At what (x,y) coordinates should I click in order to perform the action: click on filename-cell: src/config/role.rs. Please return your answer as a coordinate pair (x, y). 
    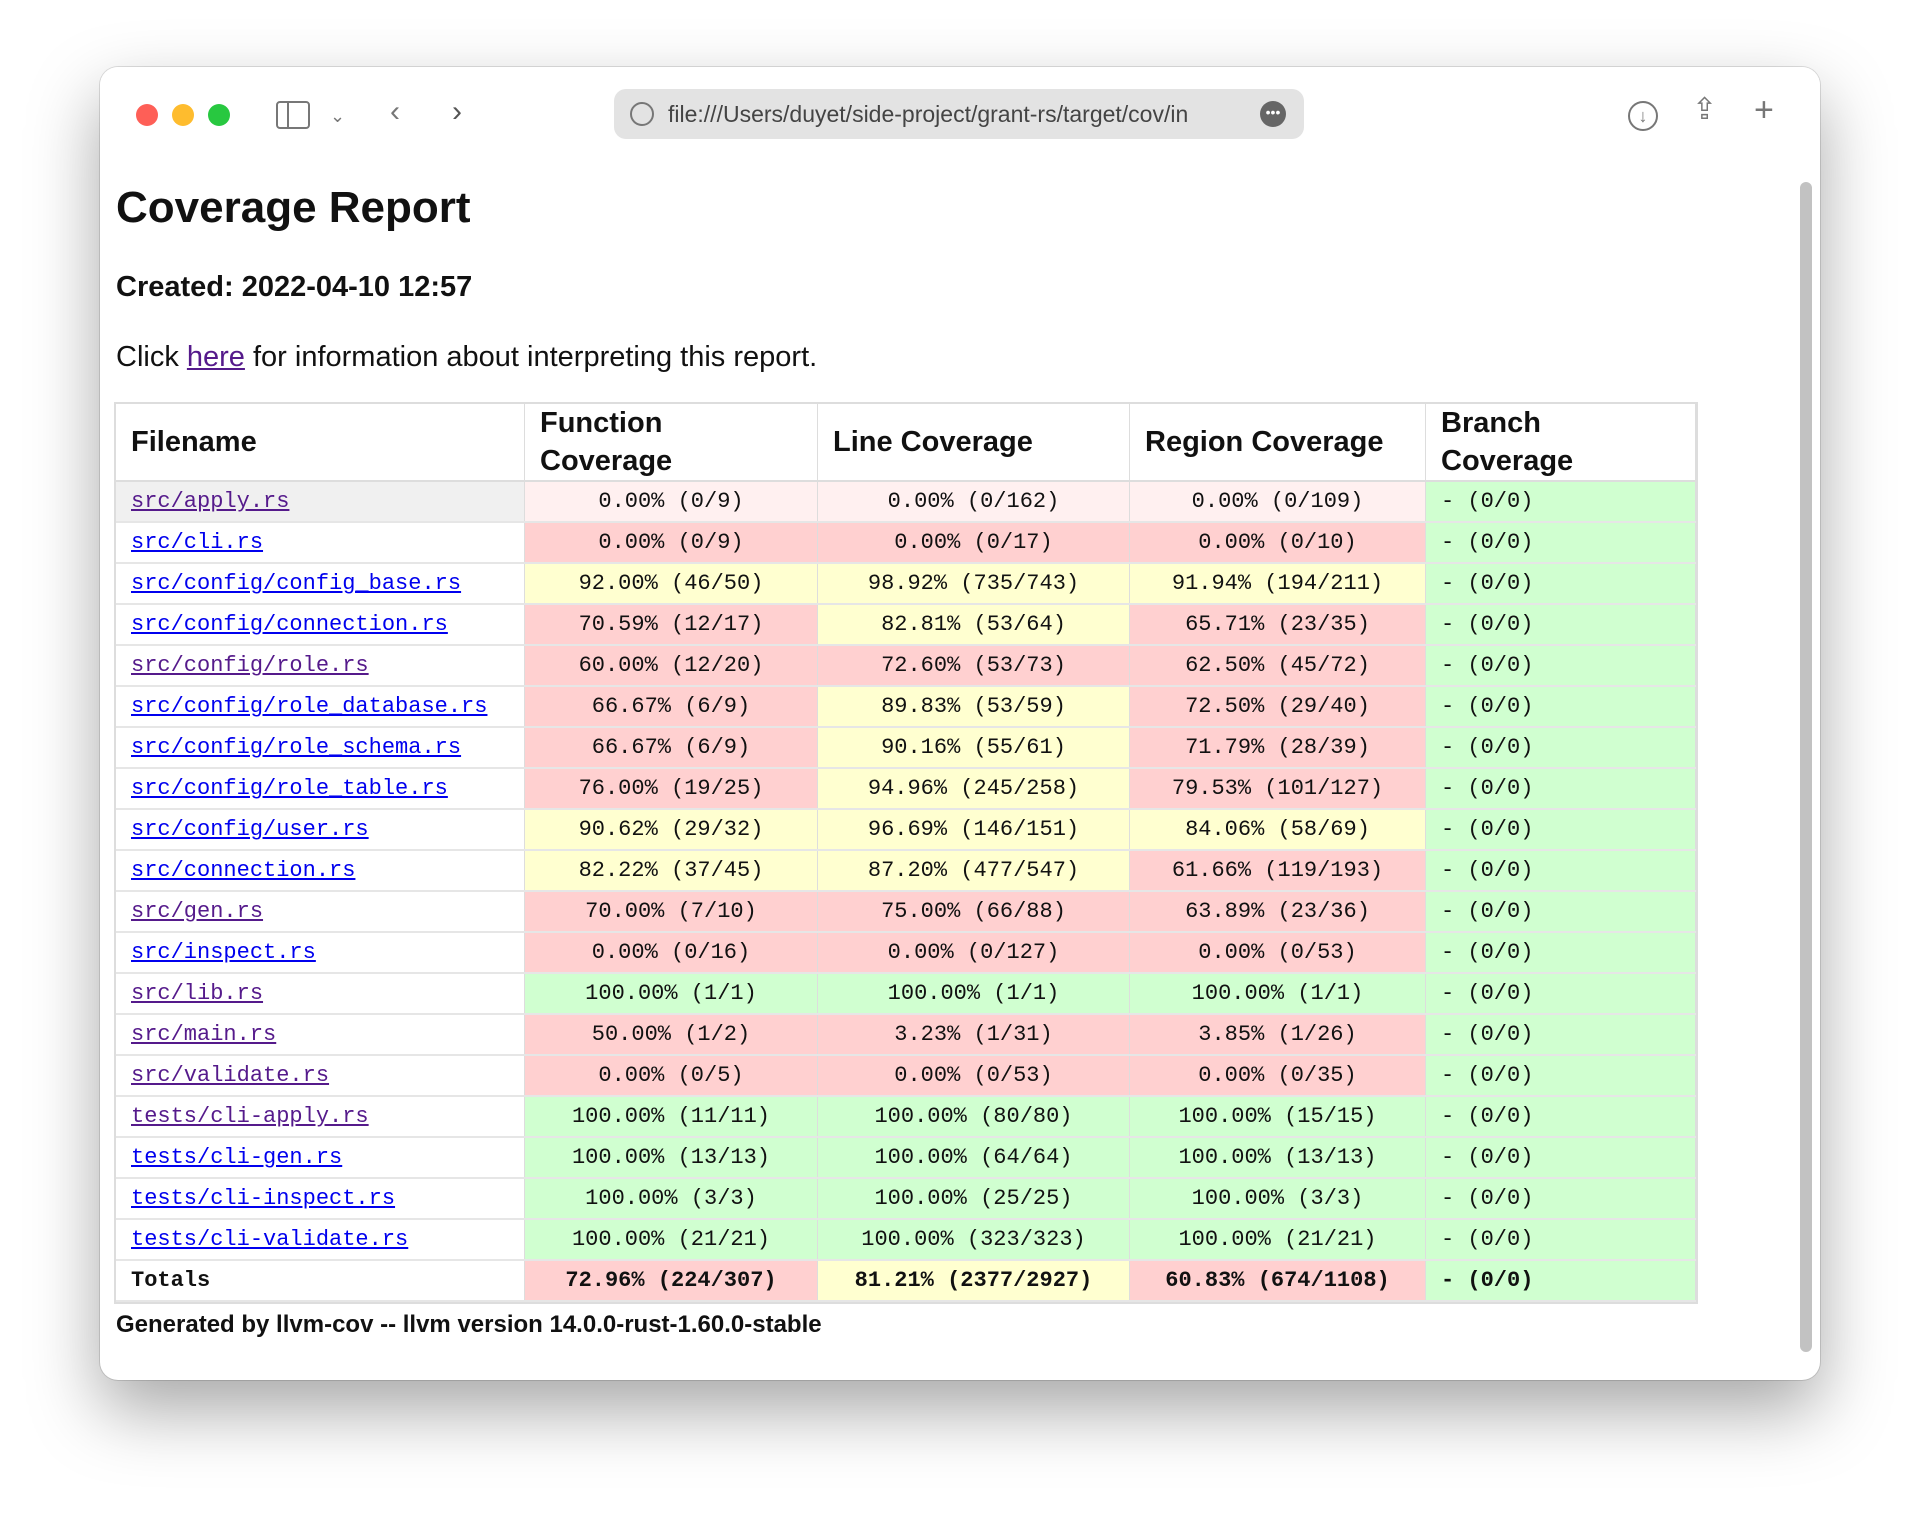
    Looking at the image, I should click on (320, 666).